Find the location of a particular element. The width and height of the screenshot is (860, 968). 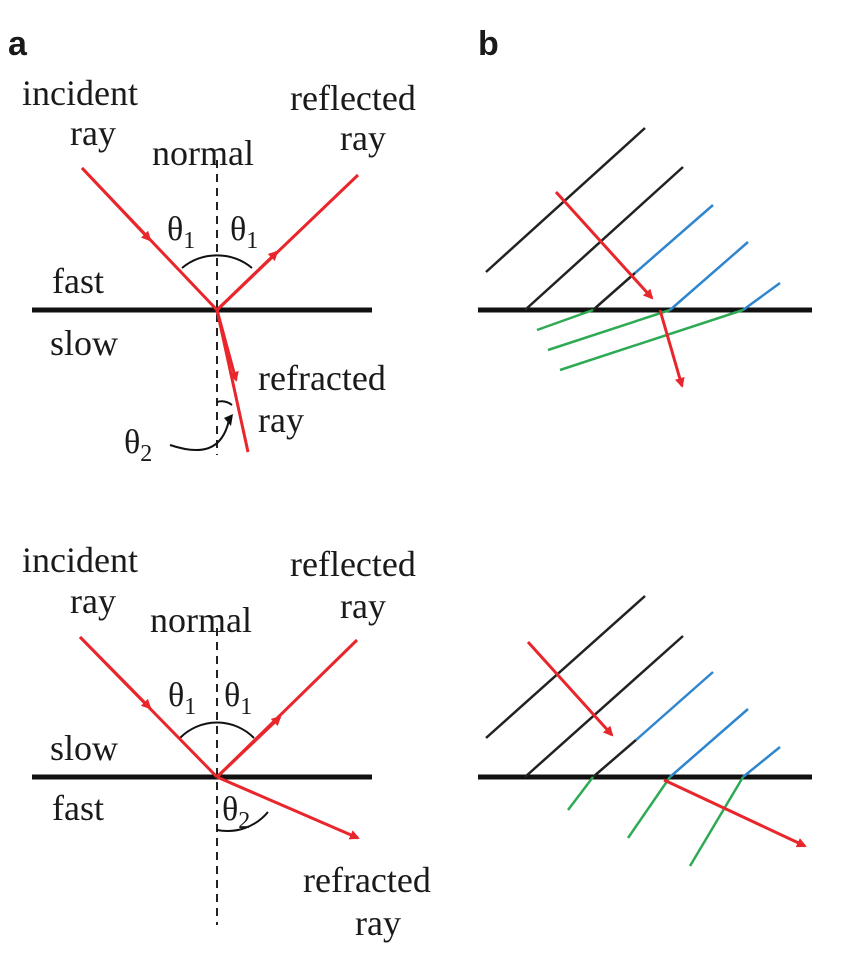

panel-label-a: a is located at coordinates (18, 44).